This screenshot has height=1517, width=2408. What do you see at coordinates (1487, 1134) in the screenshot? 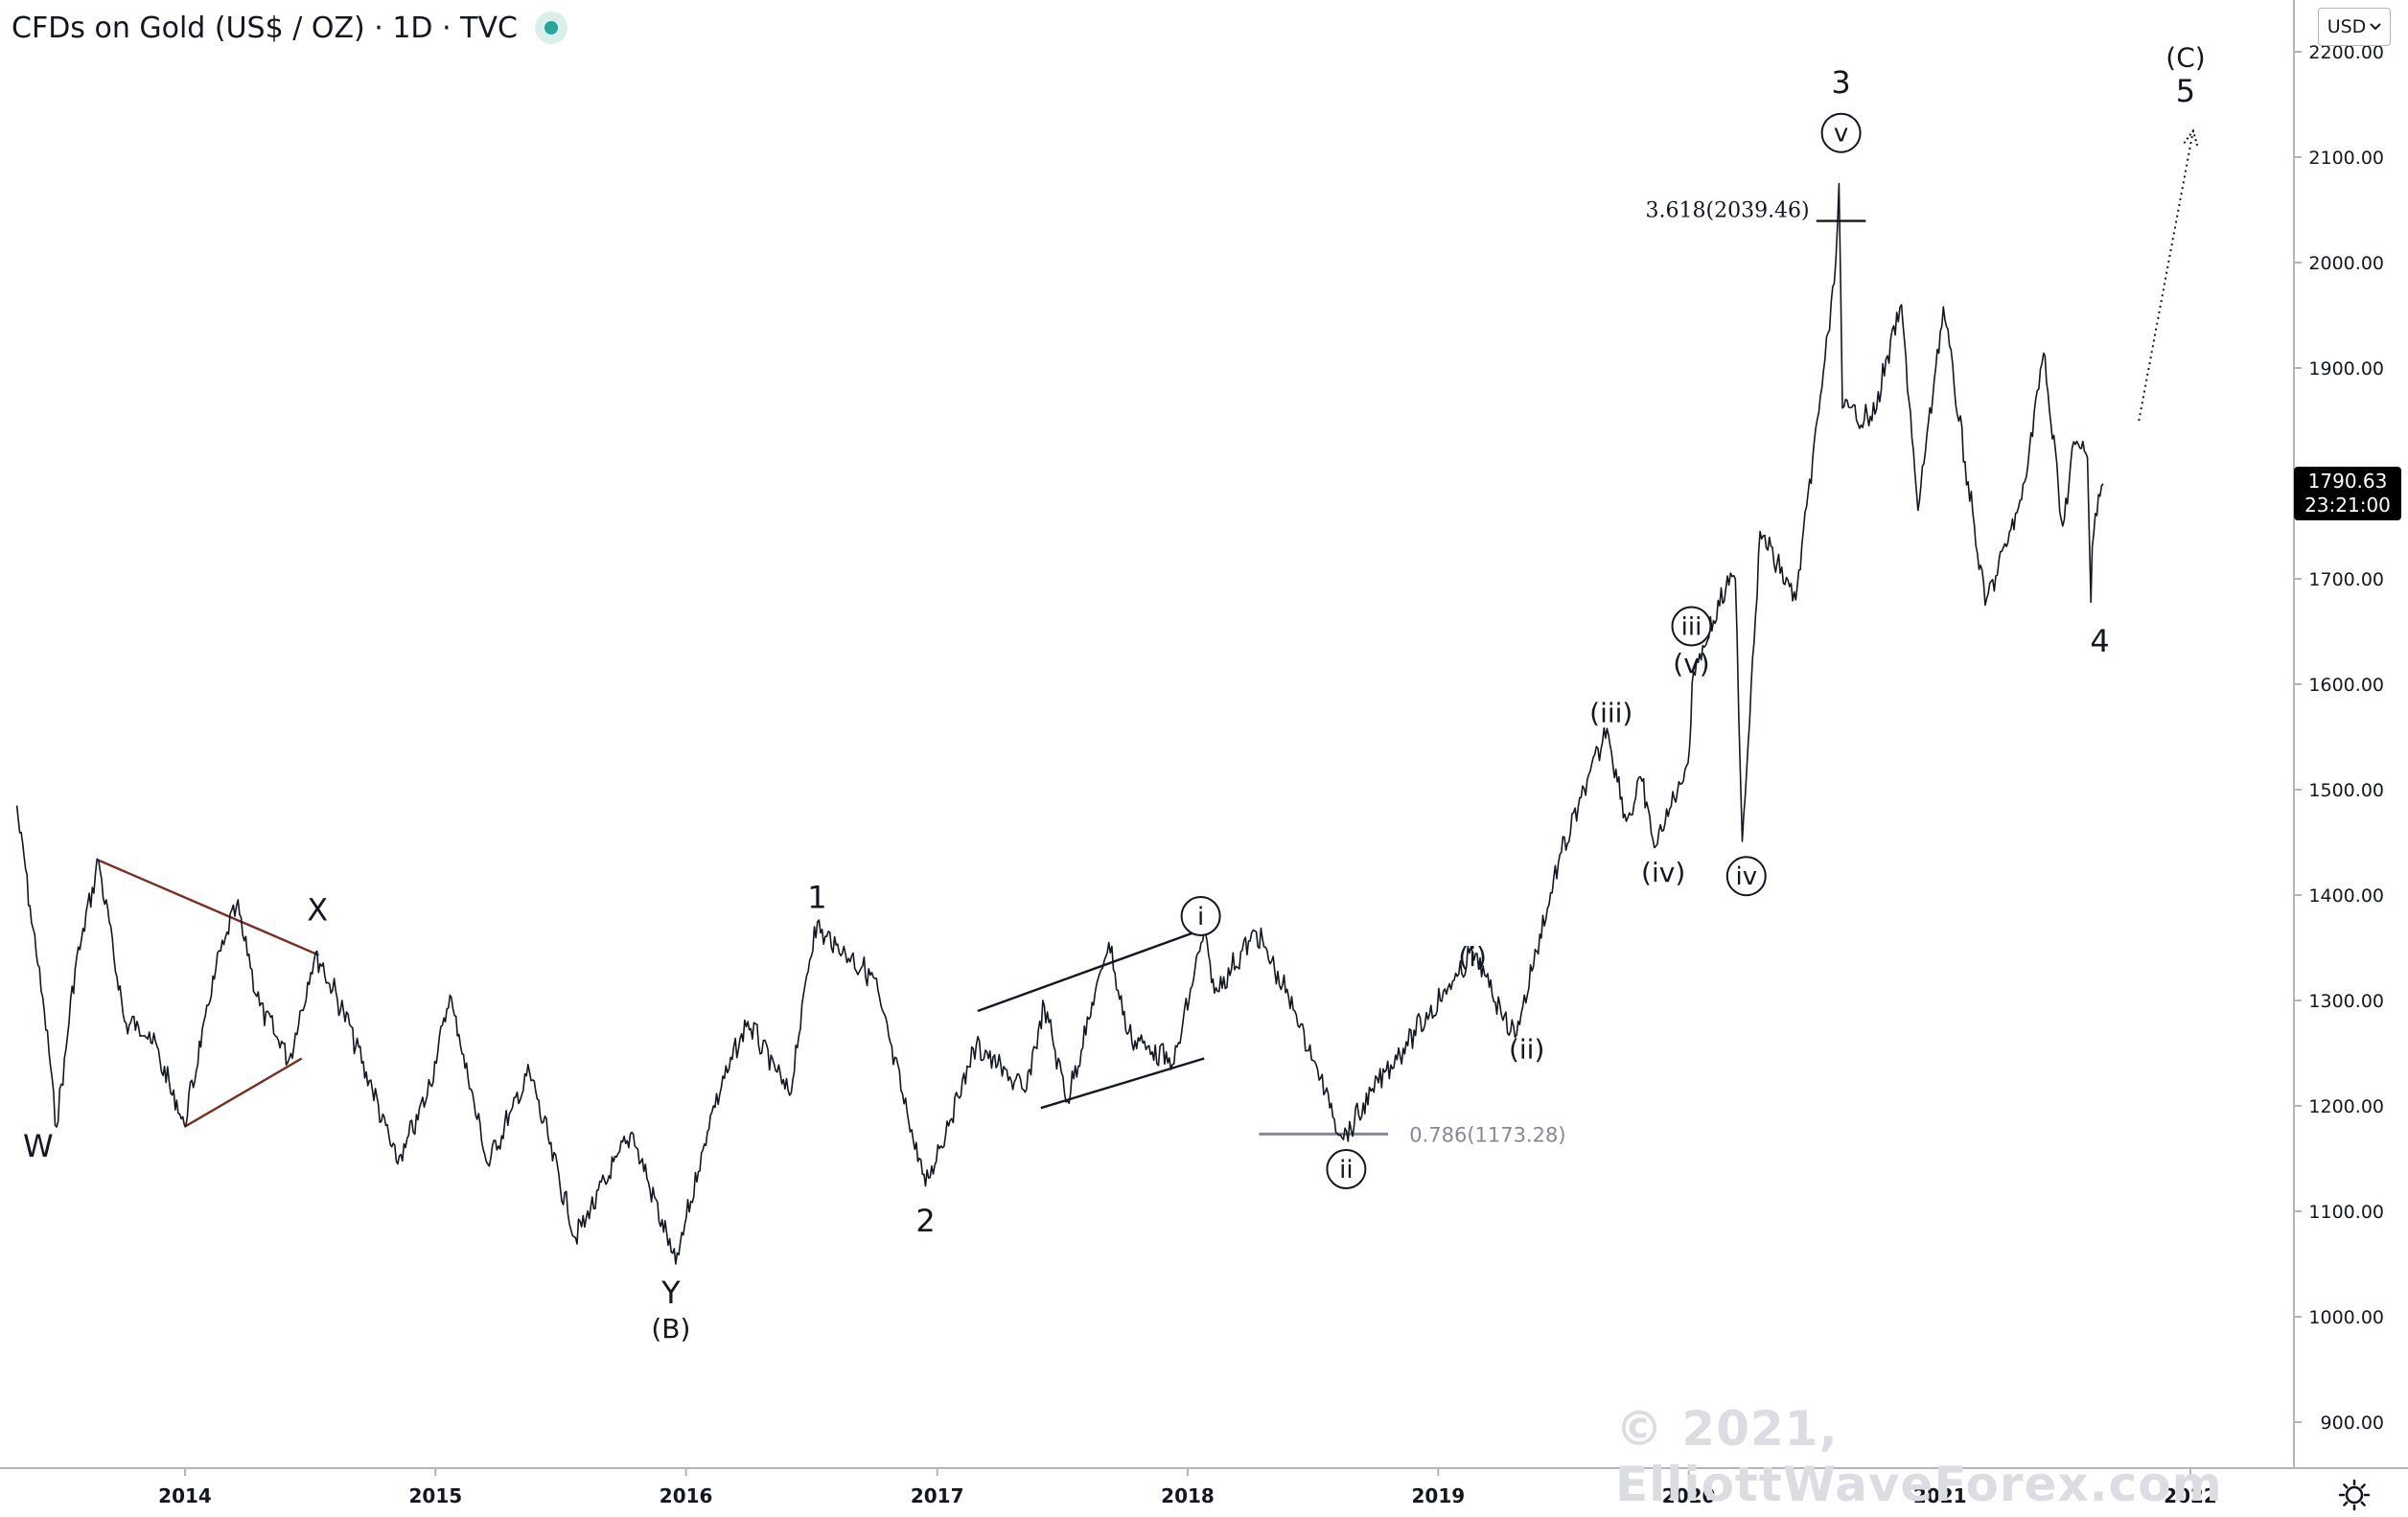
I see `fib-retracement-label: 0.786(1173.28)` at bounding box center [1487, 1134].